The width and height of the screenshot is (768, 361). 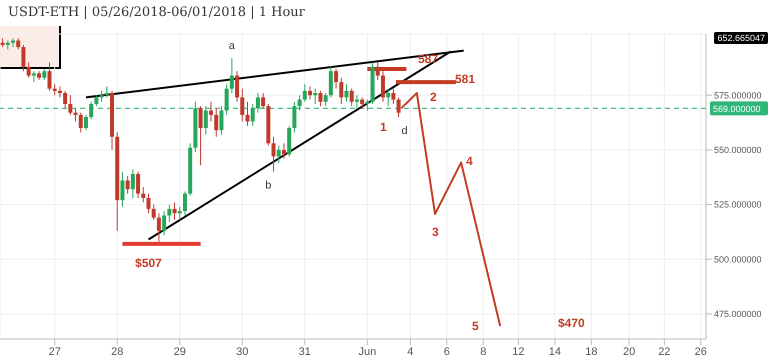 I want to click on x-tick-label: 14, so click(x=555, y=352).